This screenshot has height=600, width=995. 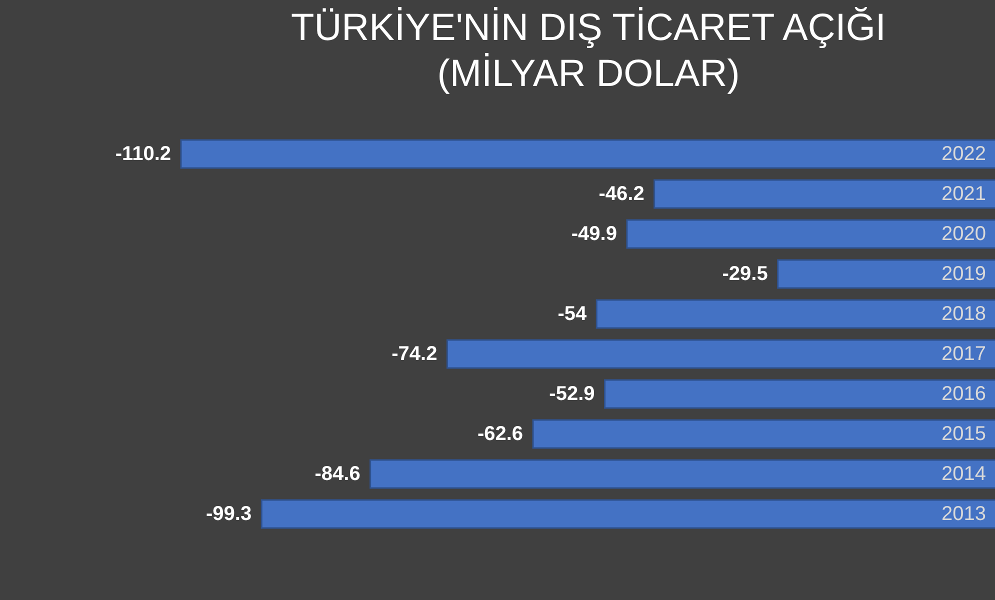 What do you see at coordinates (964, 394) in the screenshot?
I see `y-tick-label: 2016` at bounding box center [964, 394].